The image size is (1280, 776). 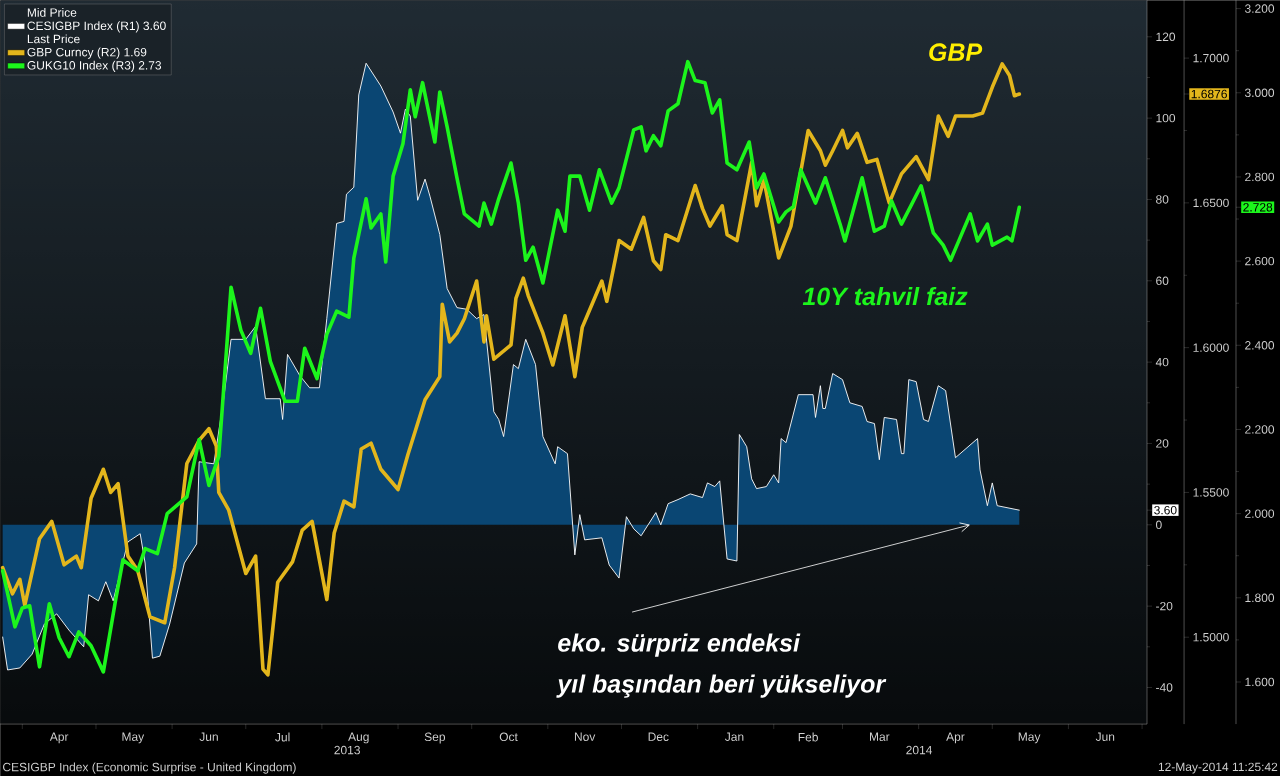 What do you see at coordinates (52, 12) in the screenshot?
I see `annotation: Mid Price` at bounding box center [52, 12].